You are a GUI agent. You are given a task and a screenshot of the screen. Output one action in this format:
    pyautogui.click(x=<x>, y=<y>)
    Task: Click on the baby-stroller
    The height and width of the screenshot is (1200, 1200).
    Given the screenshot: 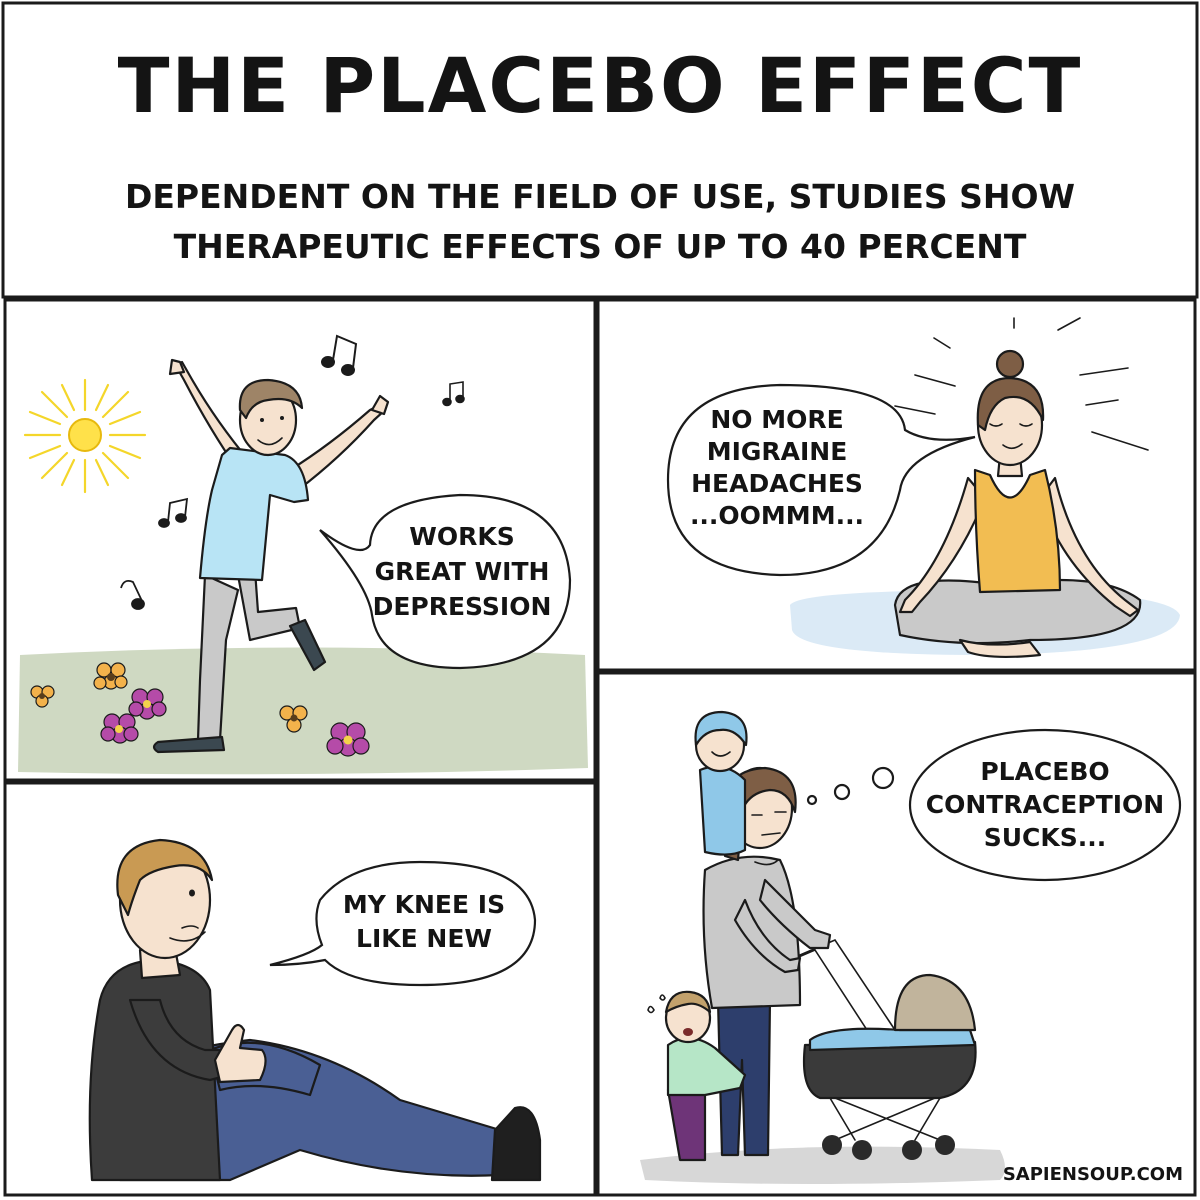 What is the action you would take?
    pyautogui.click(x=878, y=1049)
    